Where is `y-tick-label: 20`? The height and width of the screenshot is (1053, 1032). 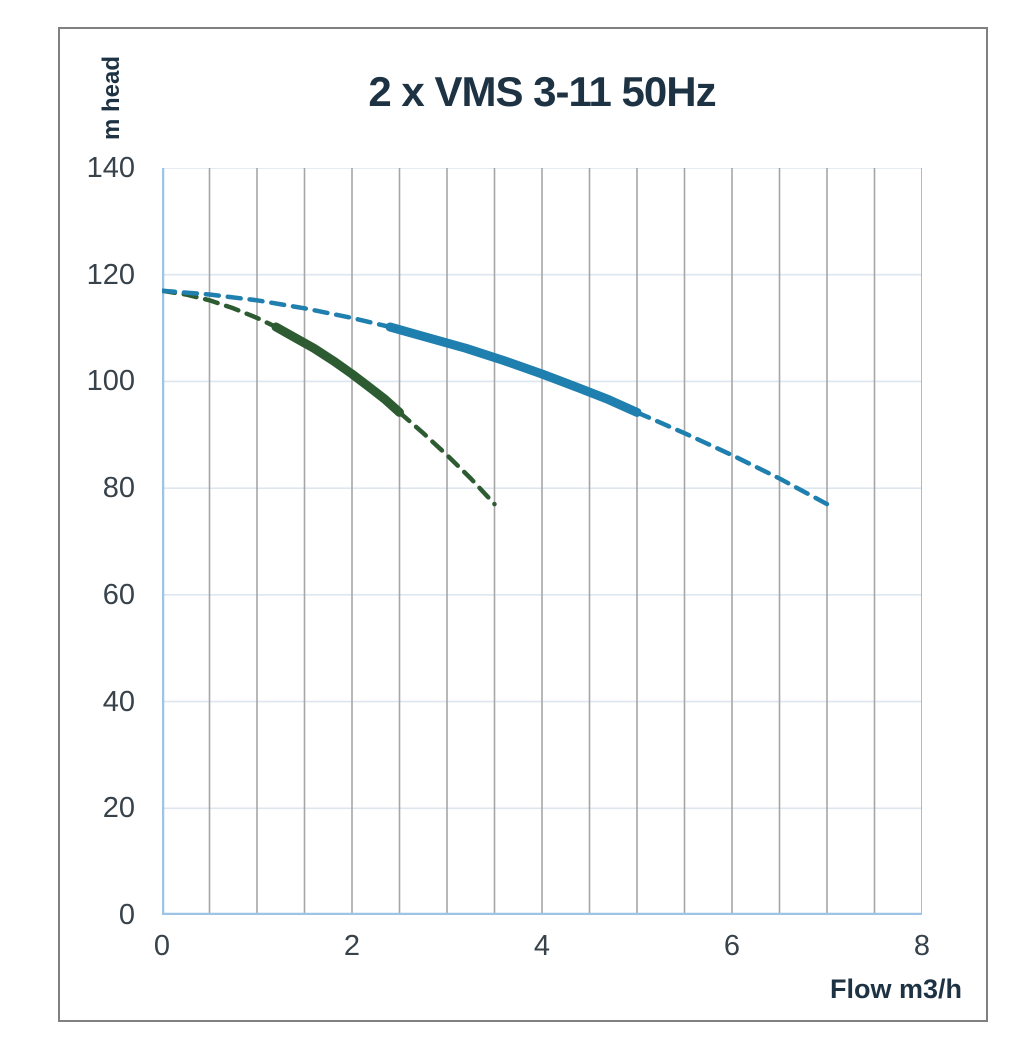 y-tick-label: 20 is located at coordinates (118, 808).